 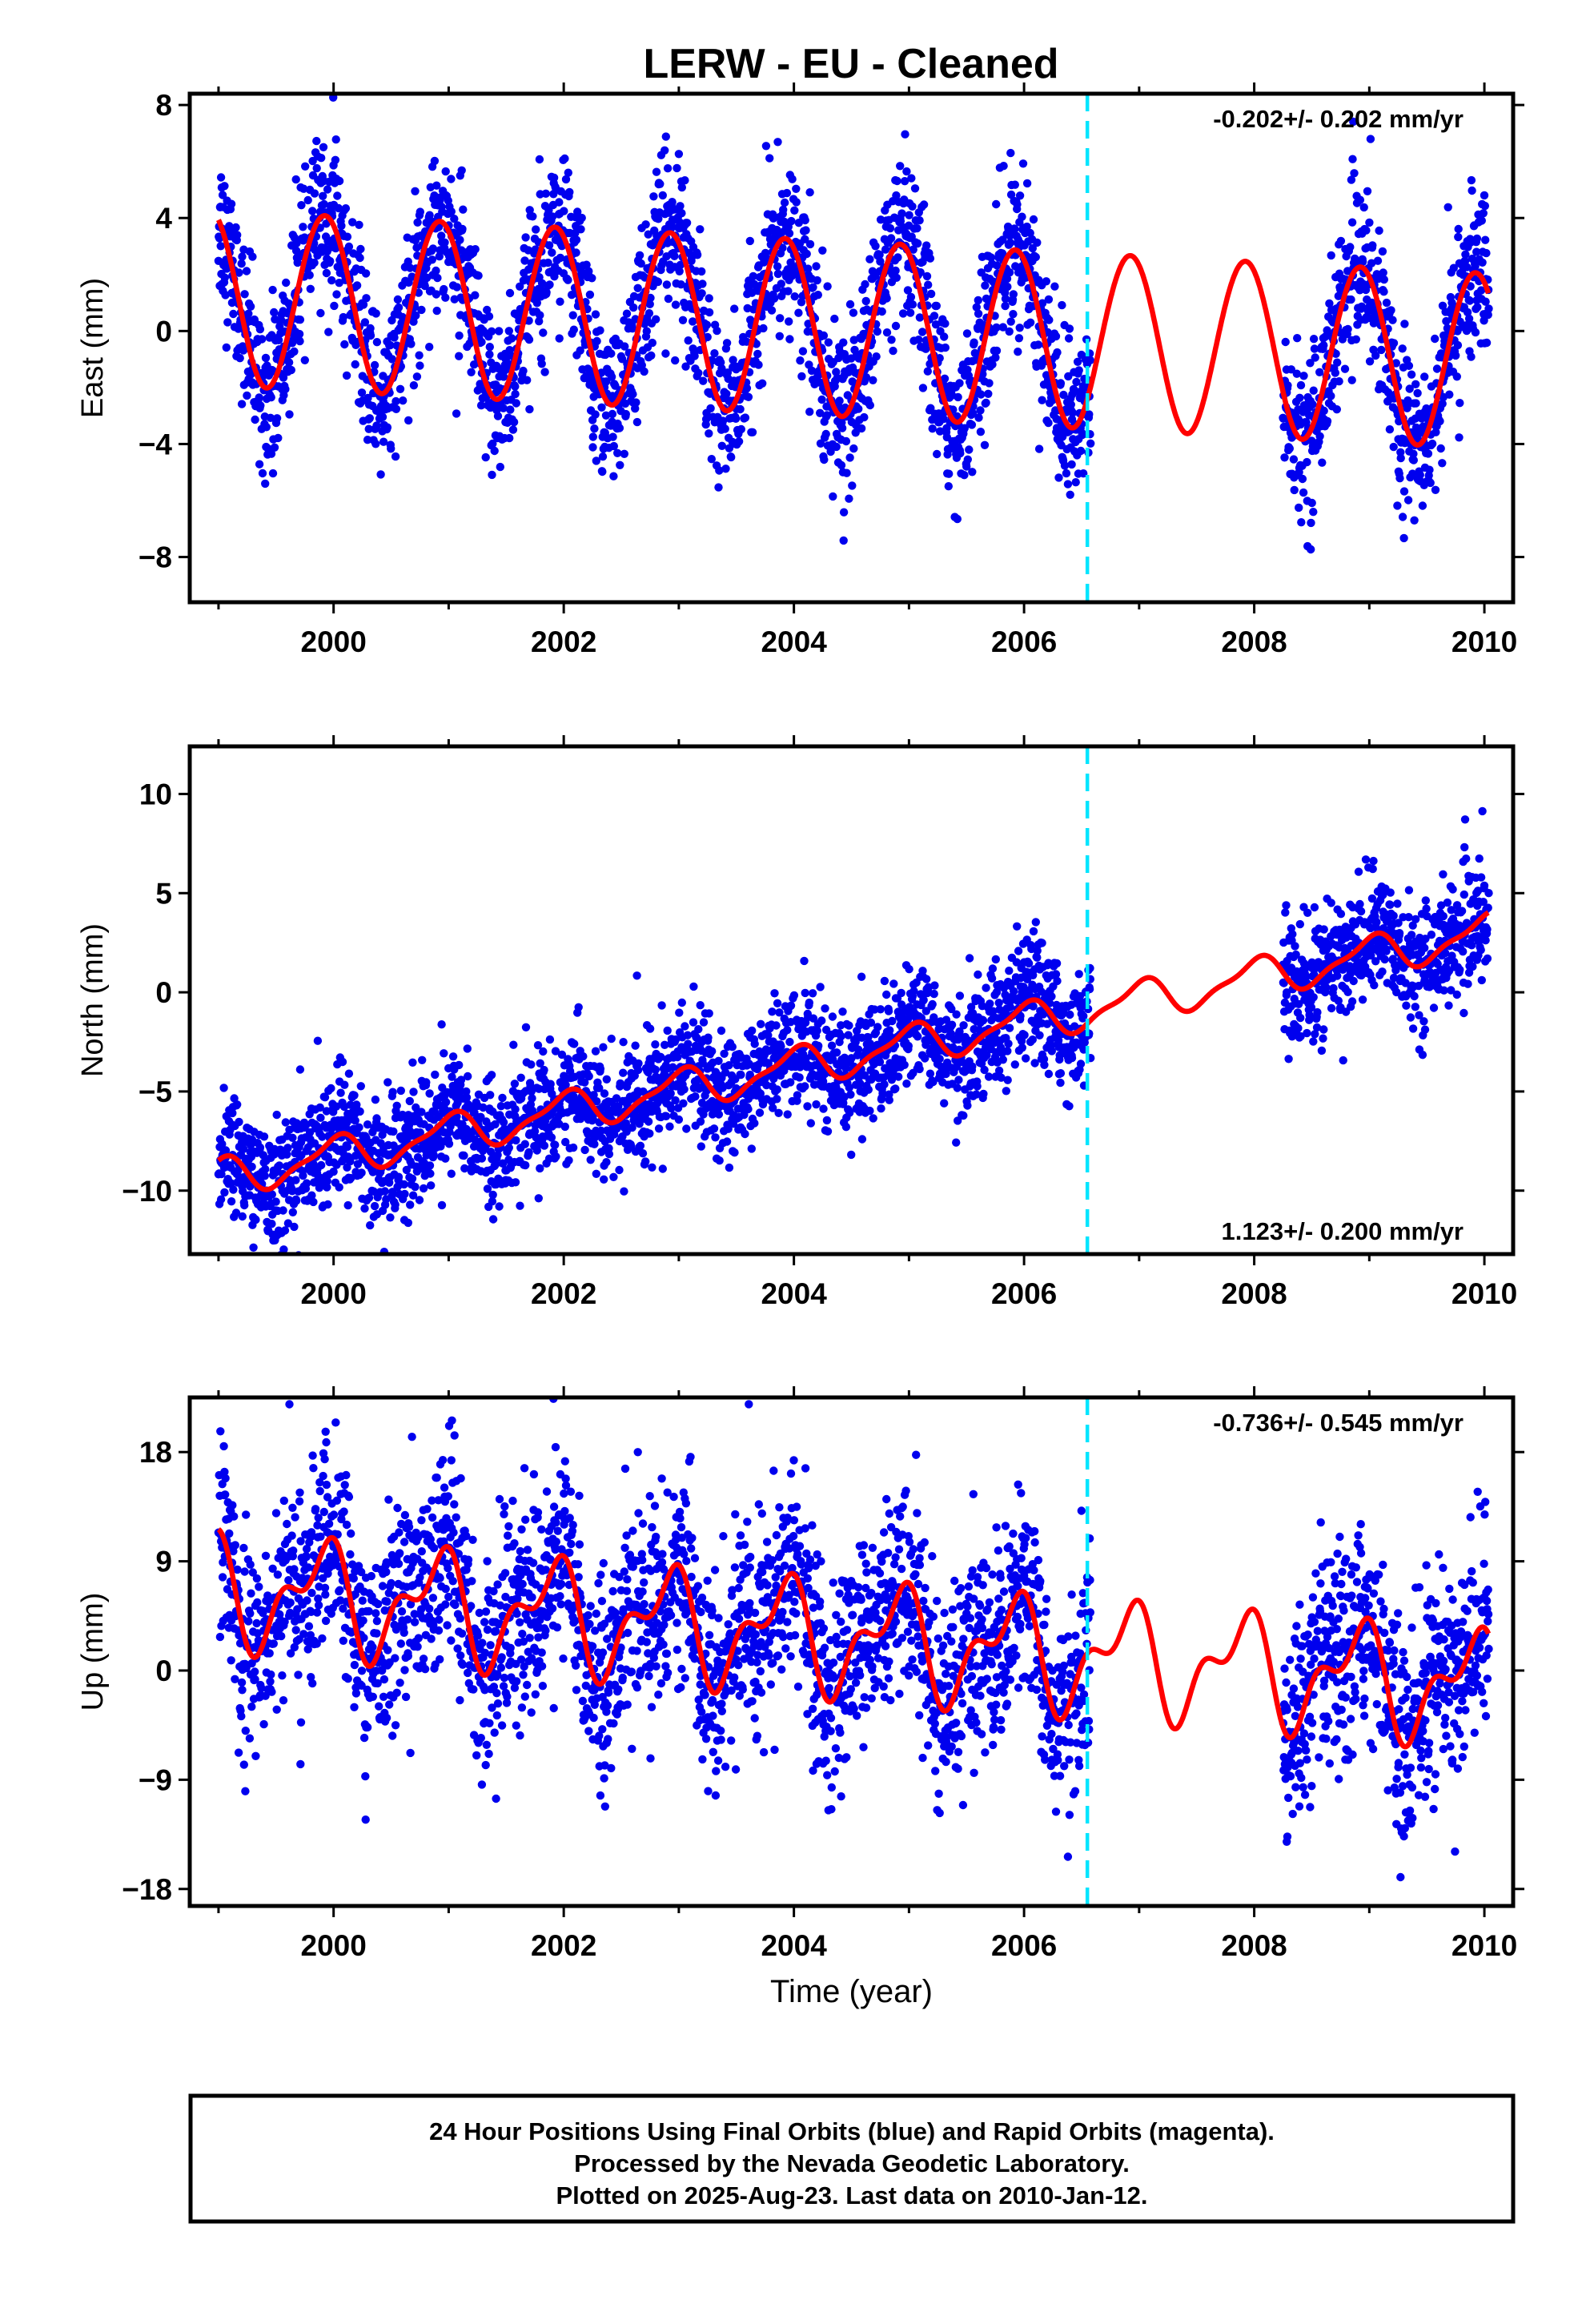 What do you see at coordinates (164, 106) in the screenshot?
I see `y-tick-label: 8` at bounding box center [164, 106].